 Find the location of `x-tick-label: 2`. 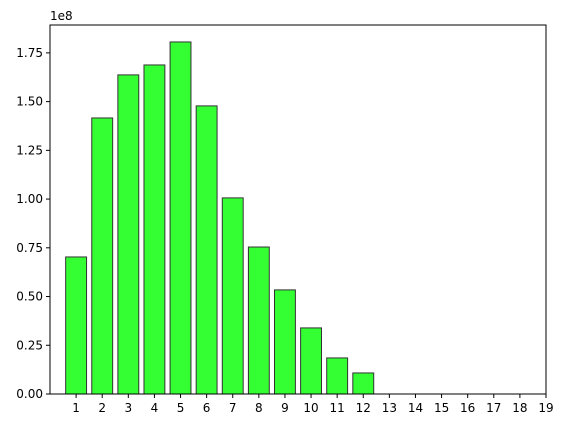

x-tick-label: 2 is located at coordinates (102, 408).